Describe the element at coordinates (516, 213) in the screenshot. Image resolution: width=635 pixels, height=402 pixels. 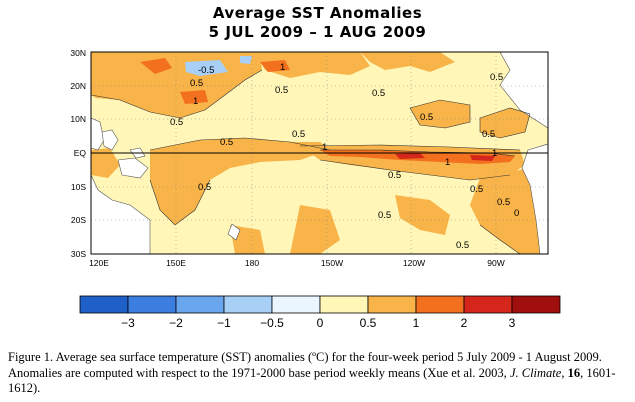
I see `contour-label: 0` at that location.